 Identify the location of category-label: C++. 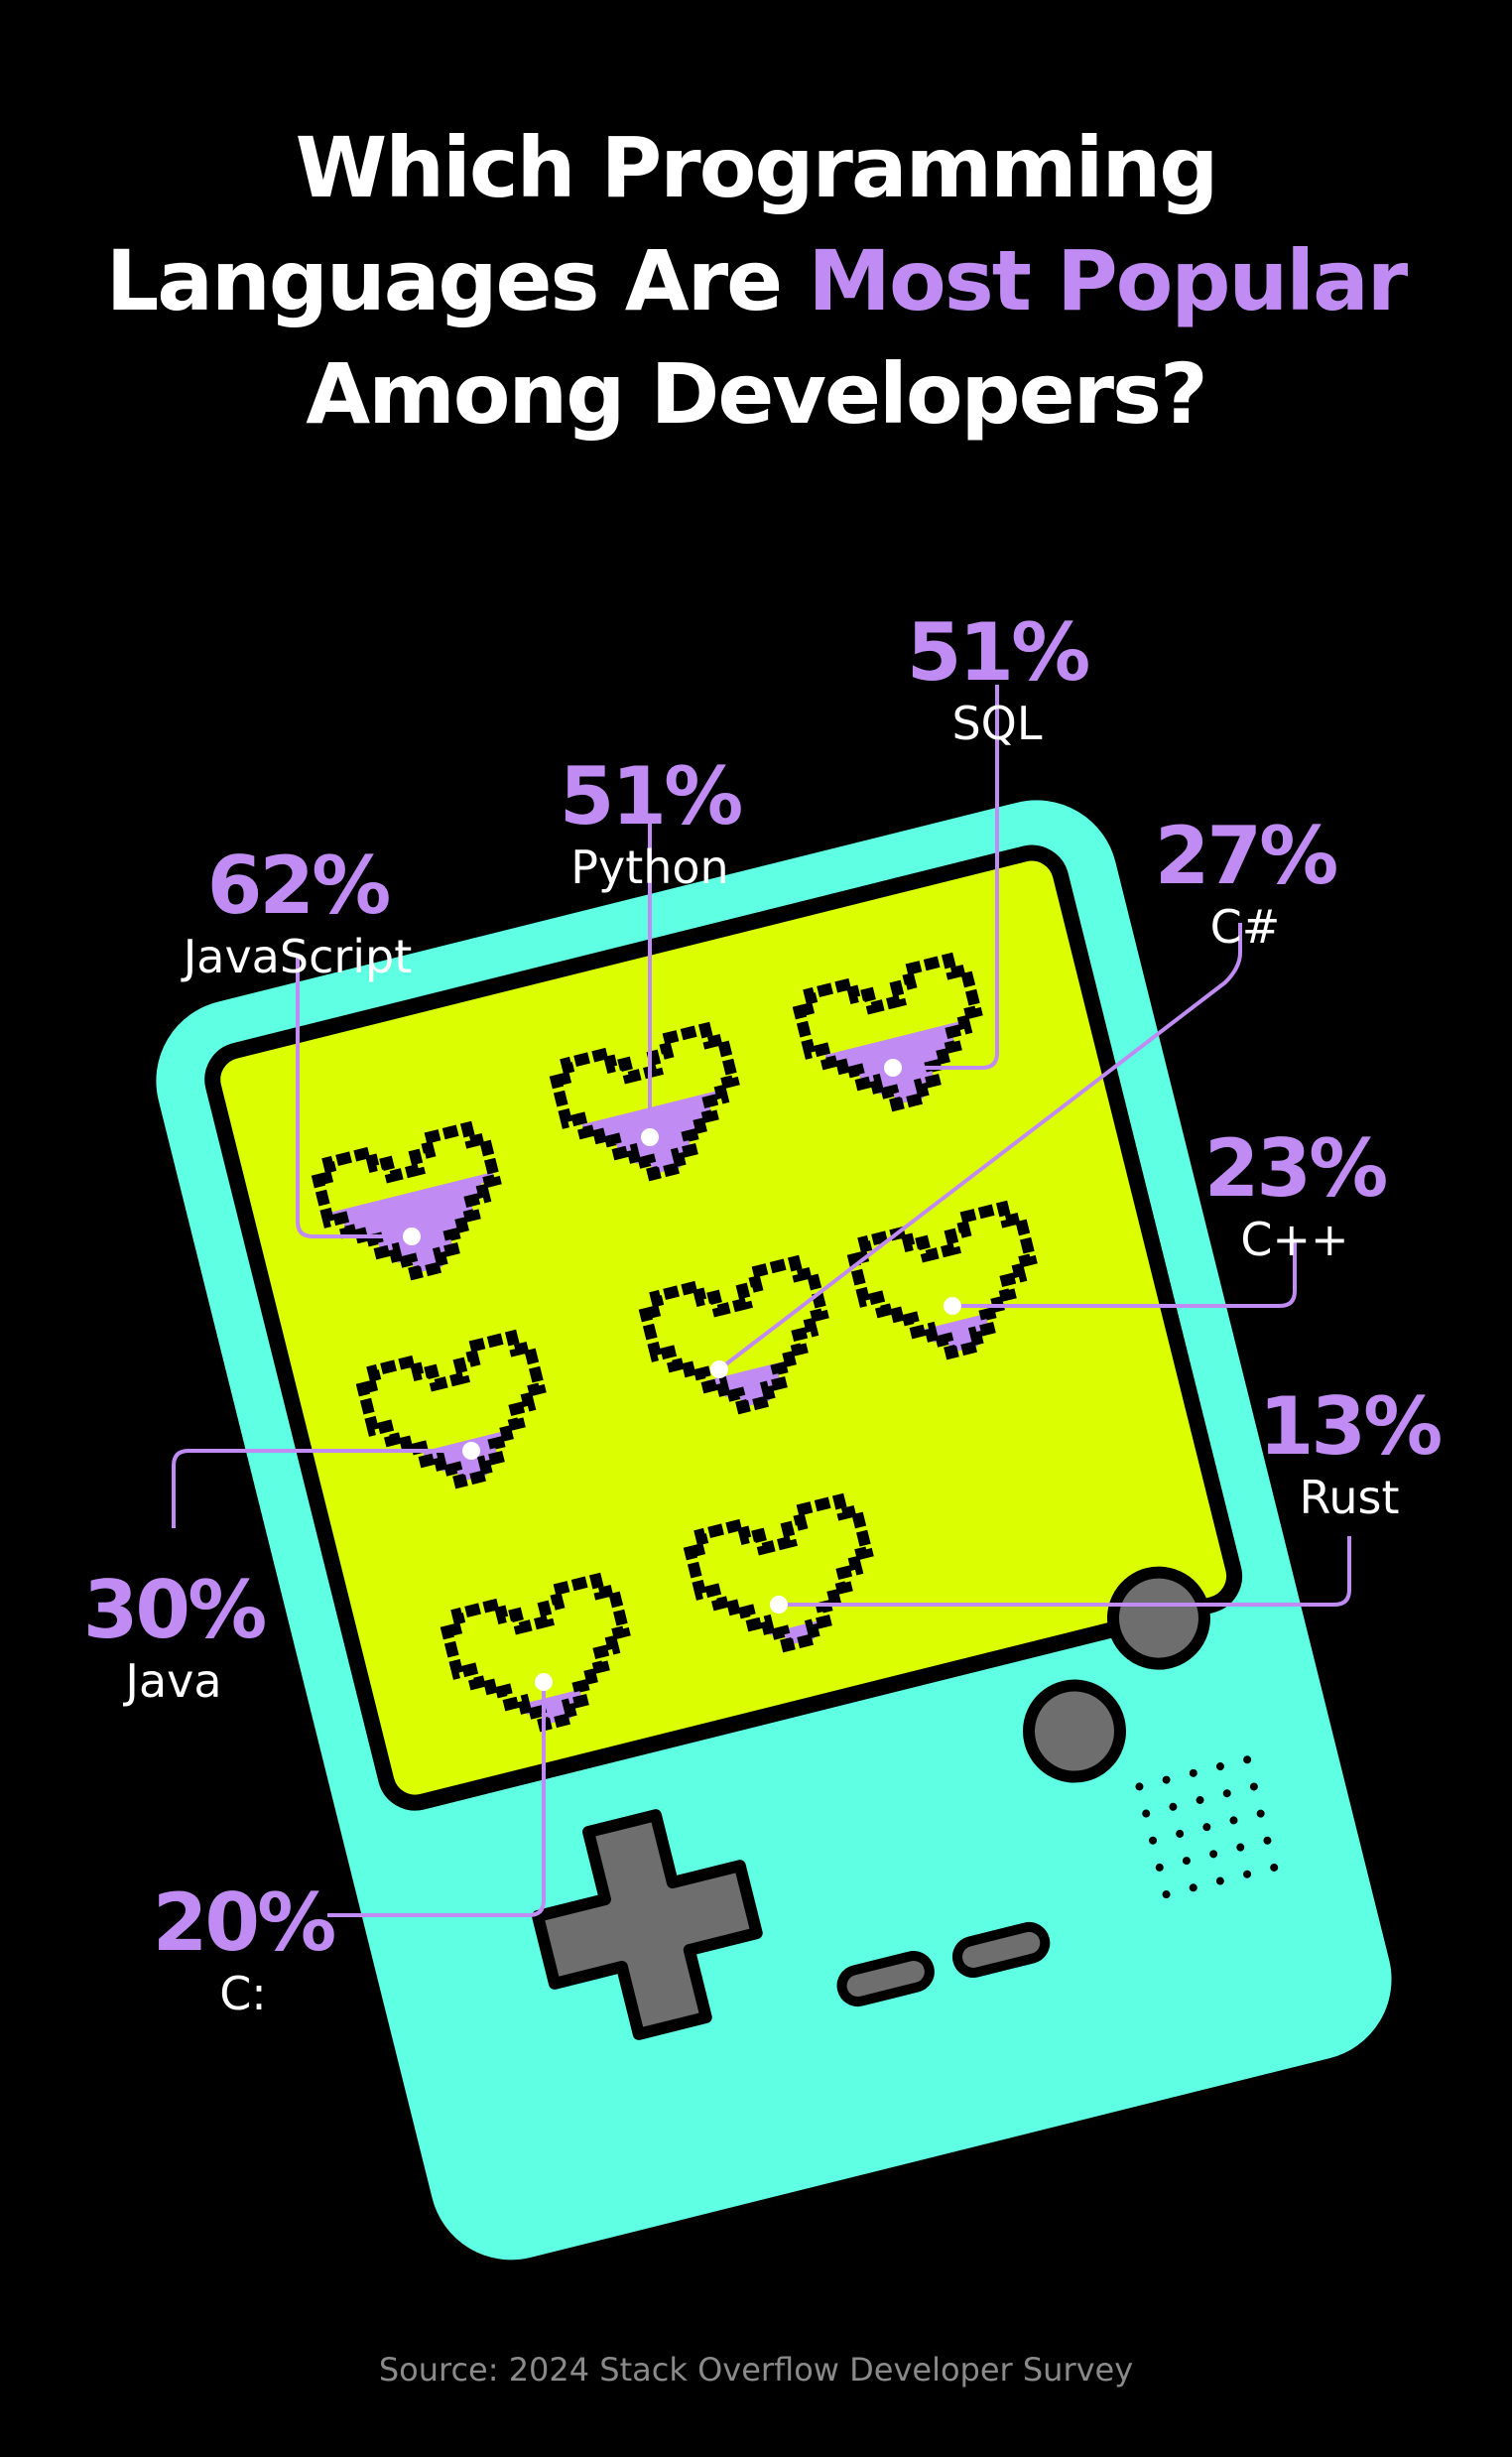
(1294, 1240).